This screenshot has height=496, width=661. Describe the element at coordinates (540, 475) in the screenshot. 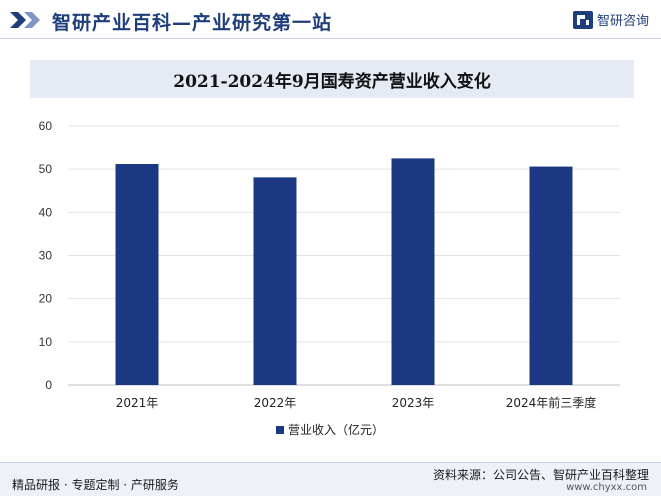

I see `footer-source: 资料来源：公司公告、智研产业百科整理` at that location.